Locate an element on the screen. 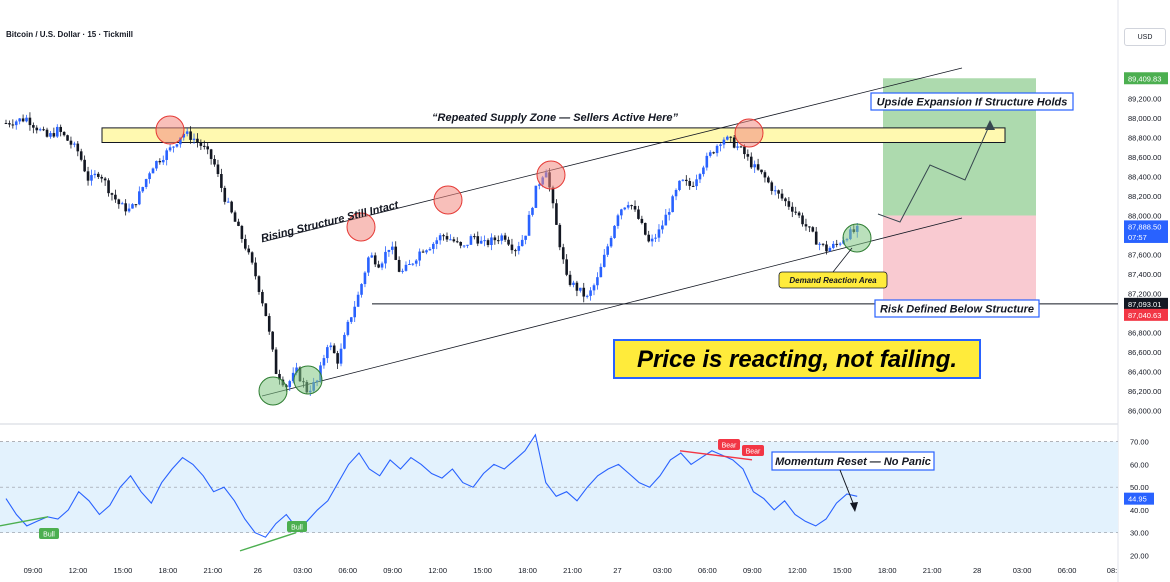  rsi-tick-label: 50.00 is located at coordinates (1139, 487).